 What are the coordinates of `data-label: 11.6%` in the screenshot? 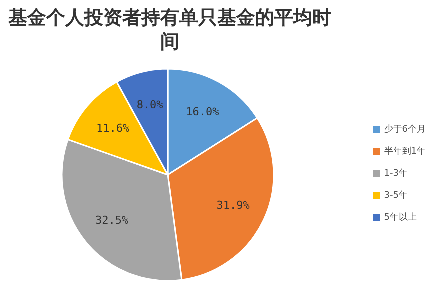 It's located at (113, 128).